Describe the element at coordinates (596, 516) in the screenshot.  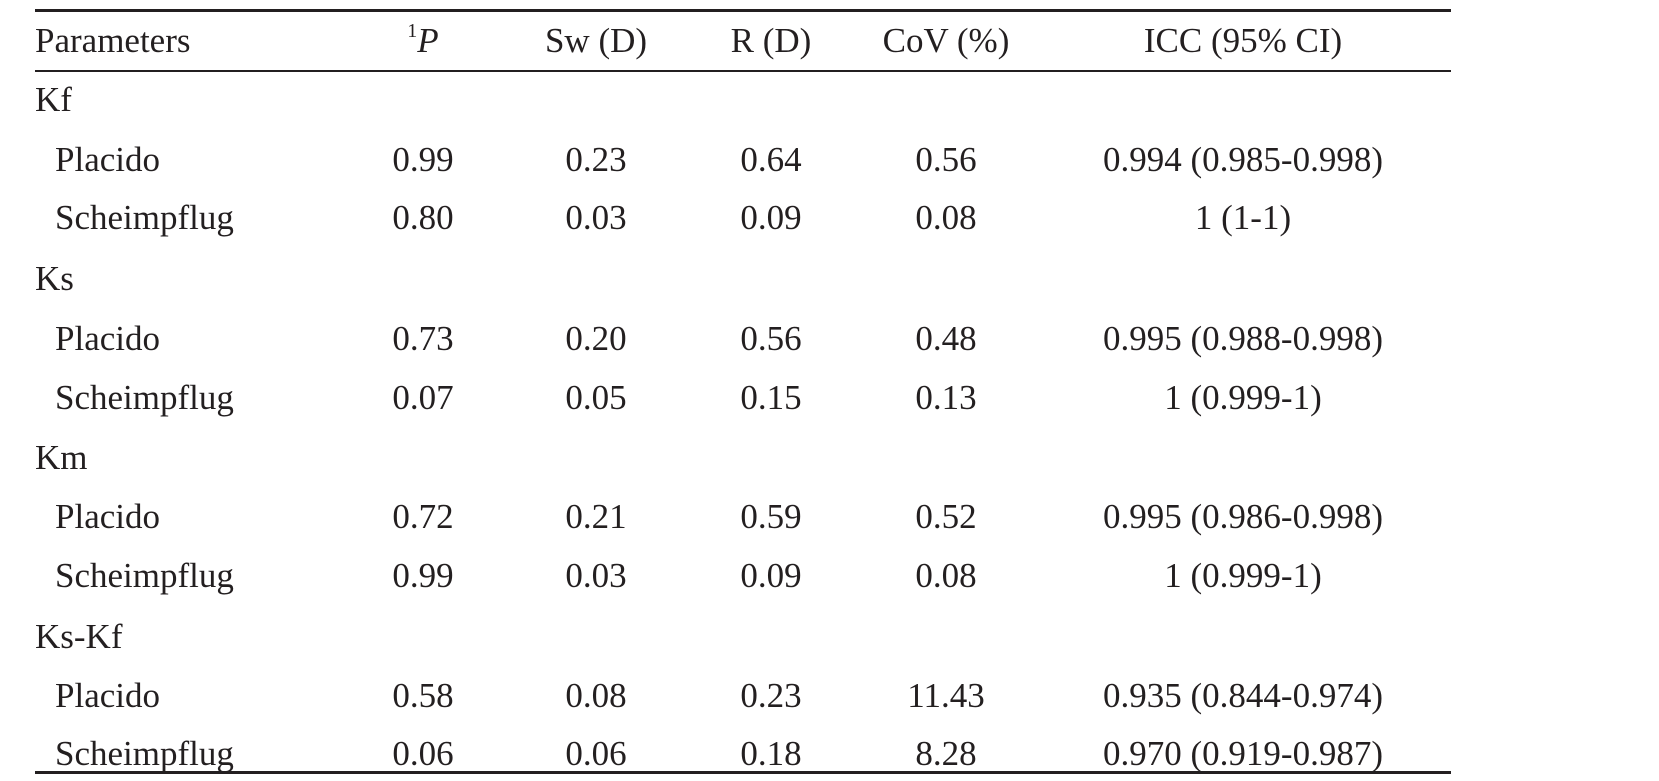
I see `cell-sw: 0.21` at that location.